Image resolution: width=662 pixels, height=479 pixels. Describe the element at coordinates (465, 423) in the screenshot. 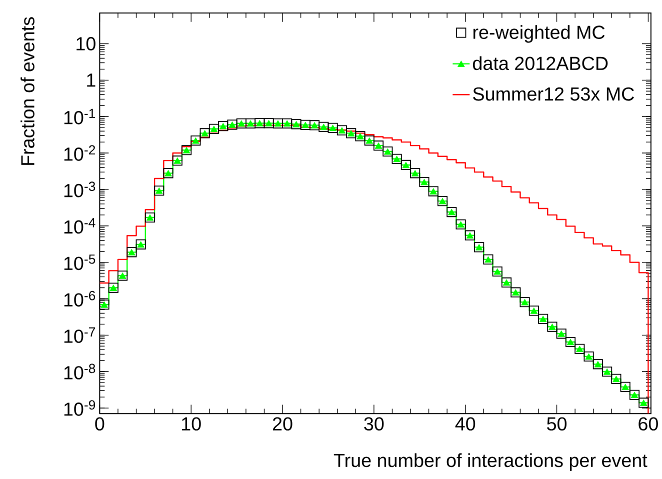

I see `x-tick-label: 40` at that location.